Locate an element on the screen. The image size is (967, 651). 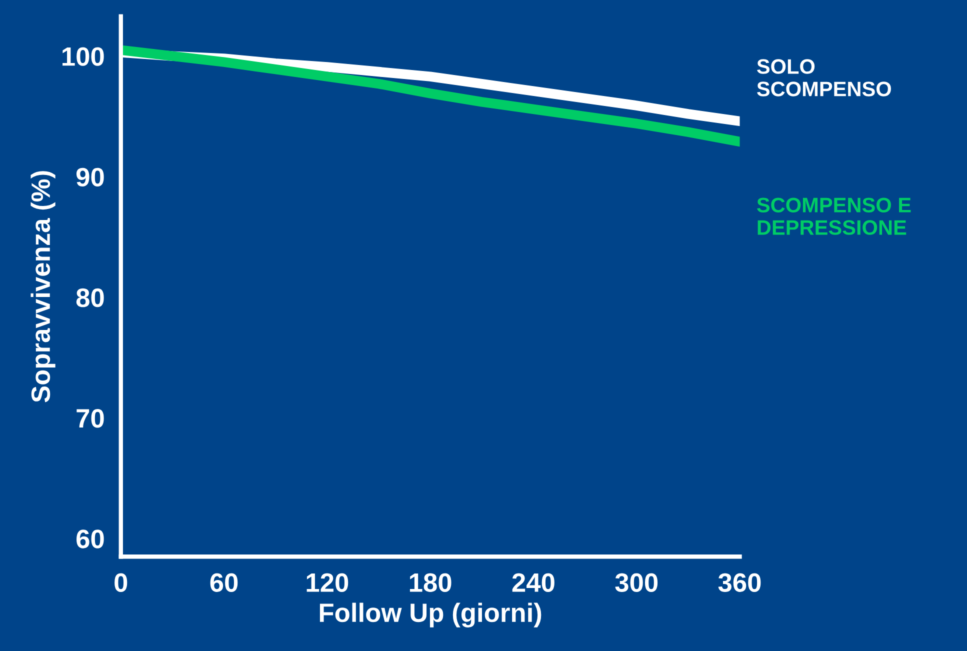
y-tick-label: 90 is located at coordinates (90, 177).